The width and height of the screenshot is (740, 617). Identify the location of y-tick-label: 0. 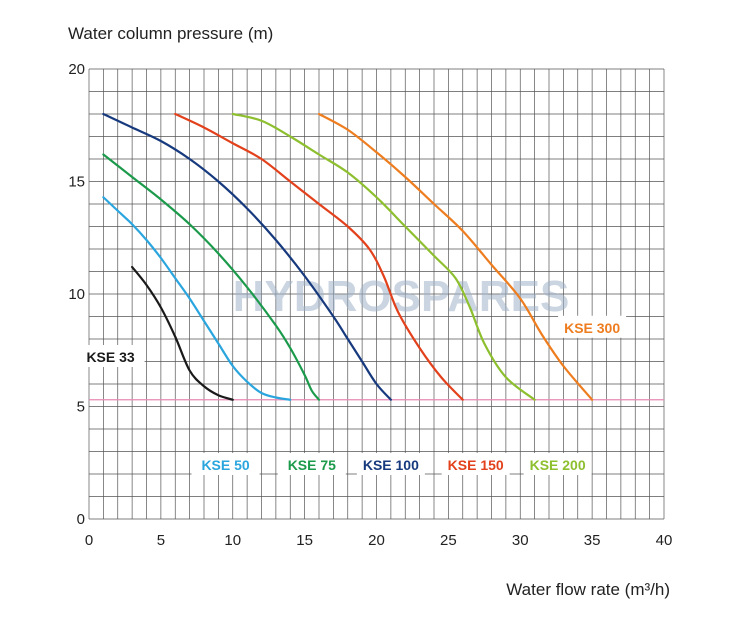
(81, 519).